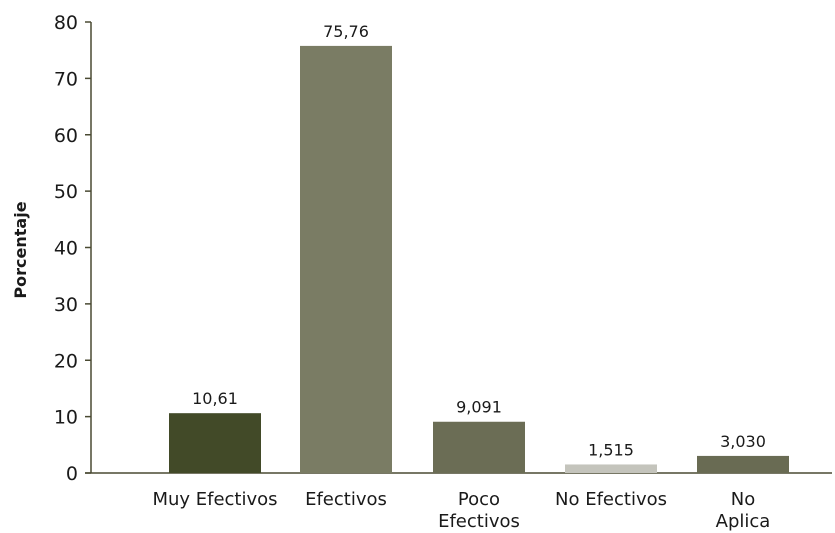 Image resolution: width=835 pixels, height=533 pixels. I want to click on bar-value-label: 10,61, so click(215, 398).